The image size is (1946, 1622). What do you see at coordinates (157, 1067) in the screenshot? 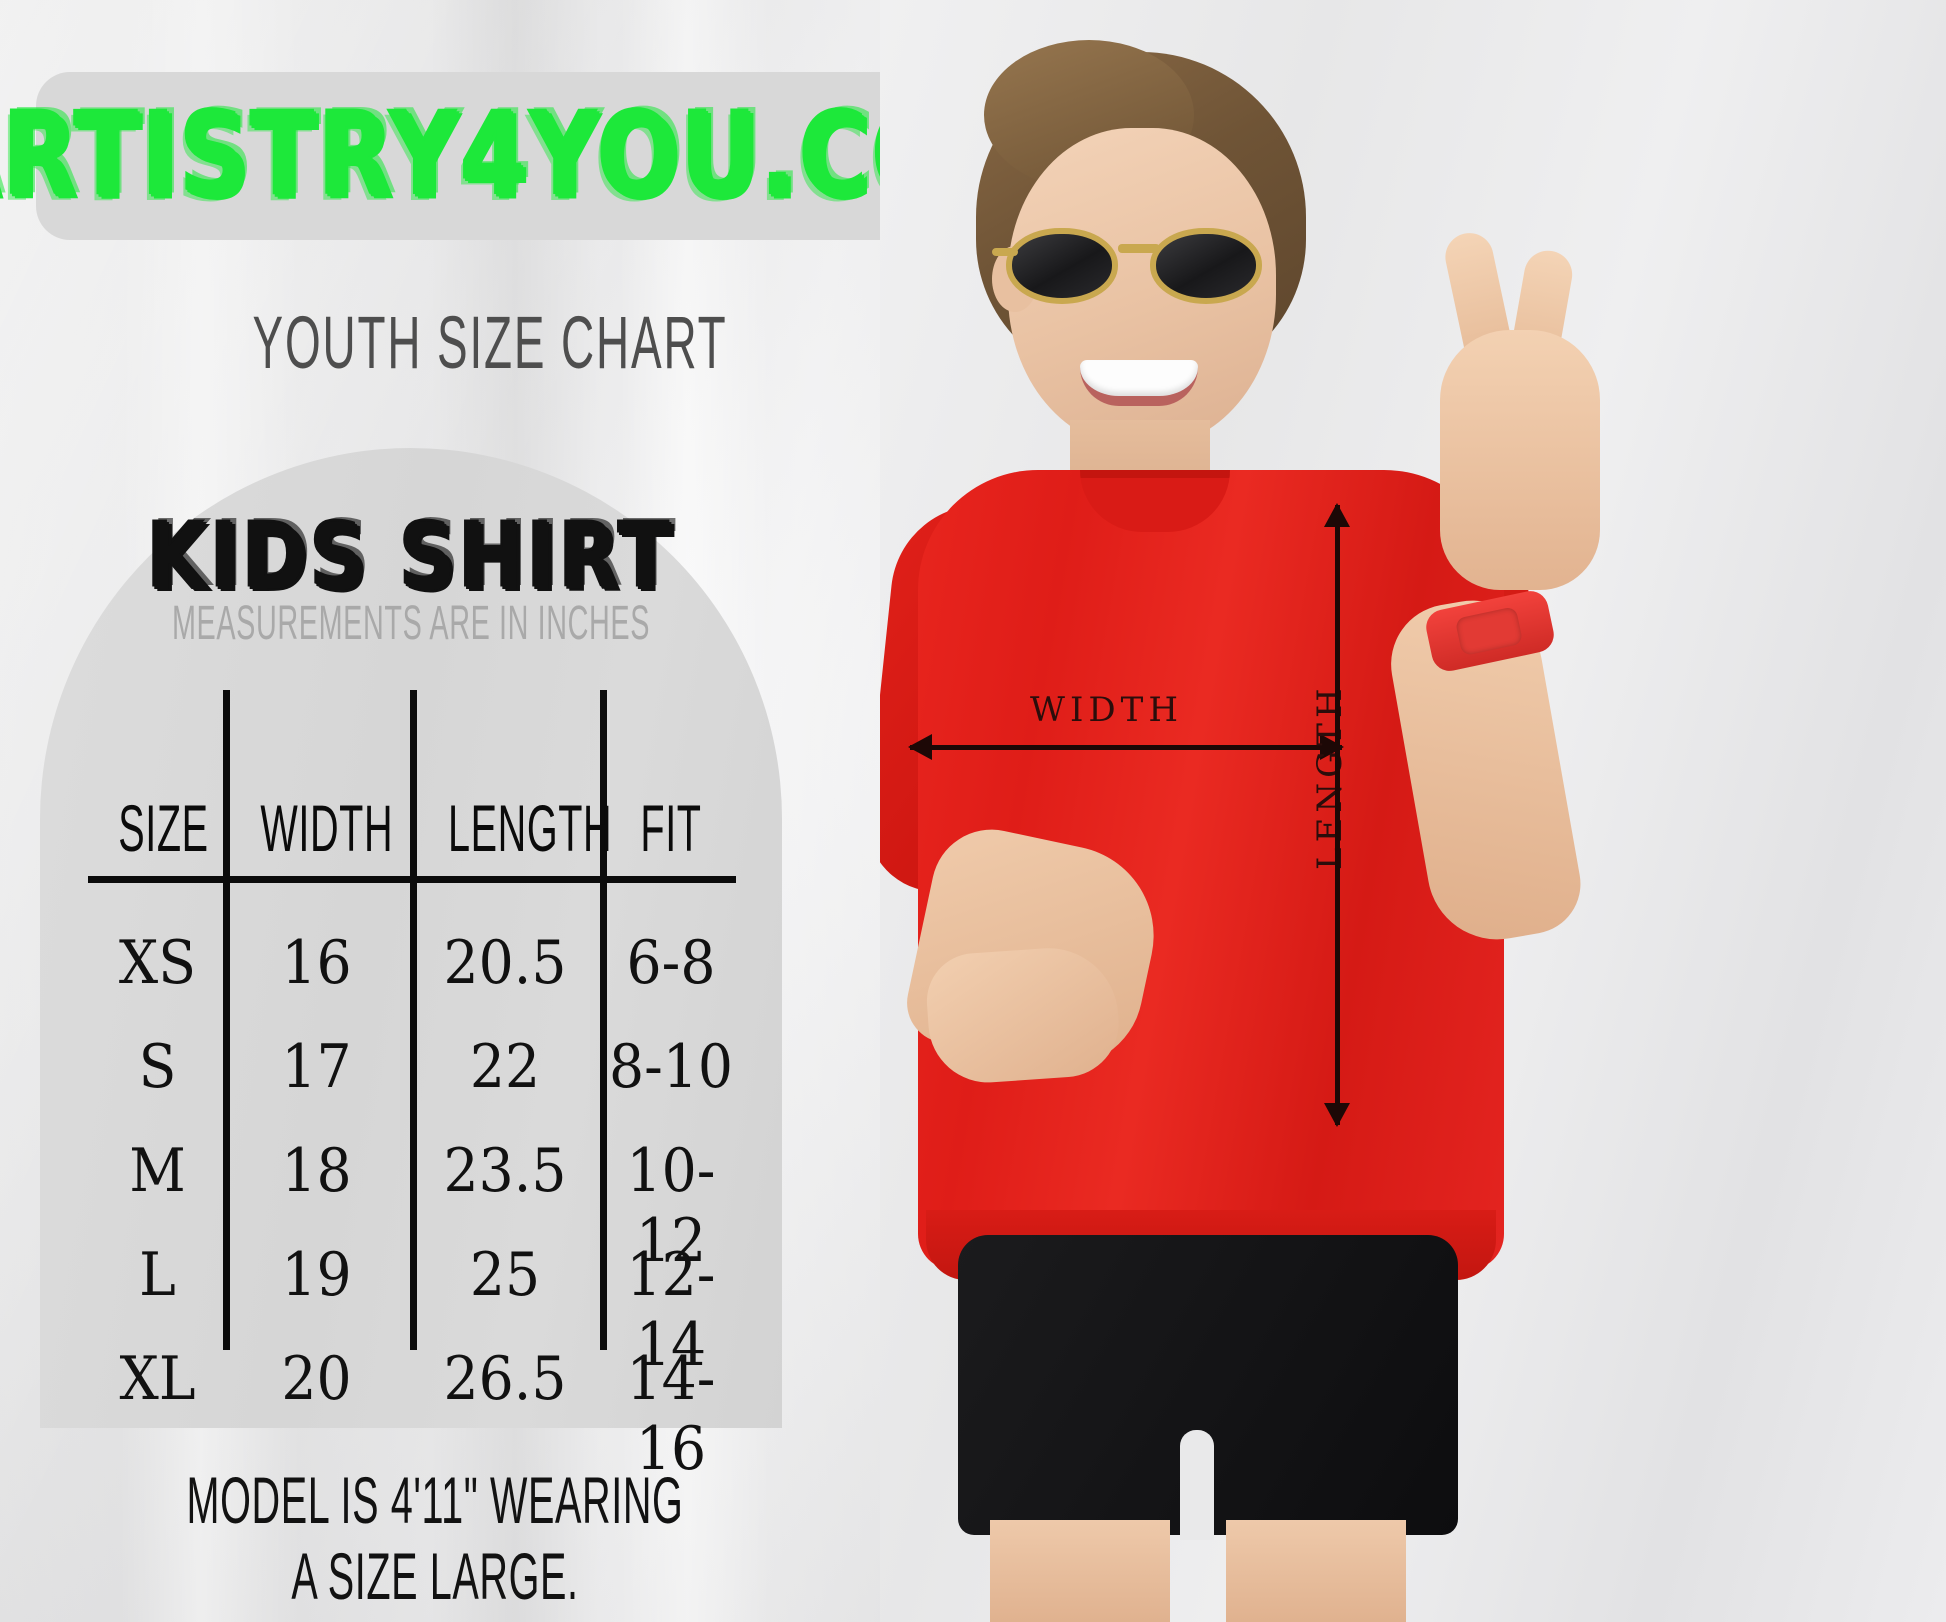
I see `cell-size: S` at bounding box center [157, 1067].